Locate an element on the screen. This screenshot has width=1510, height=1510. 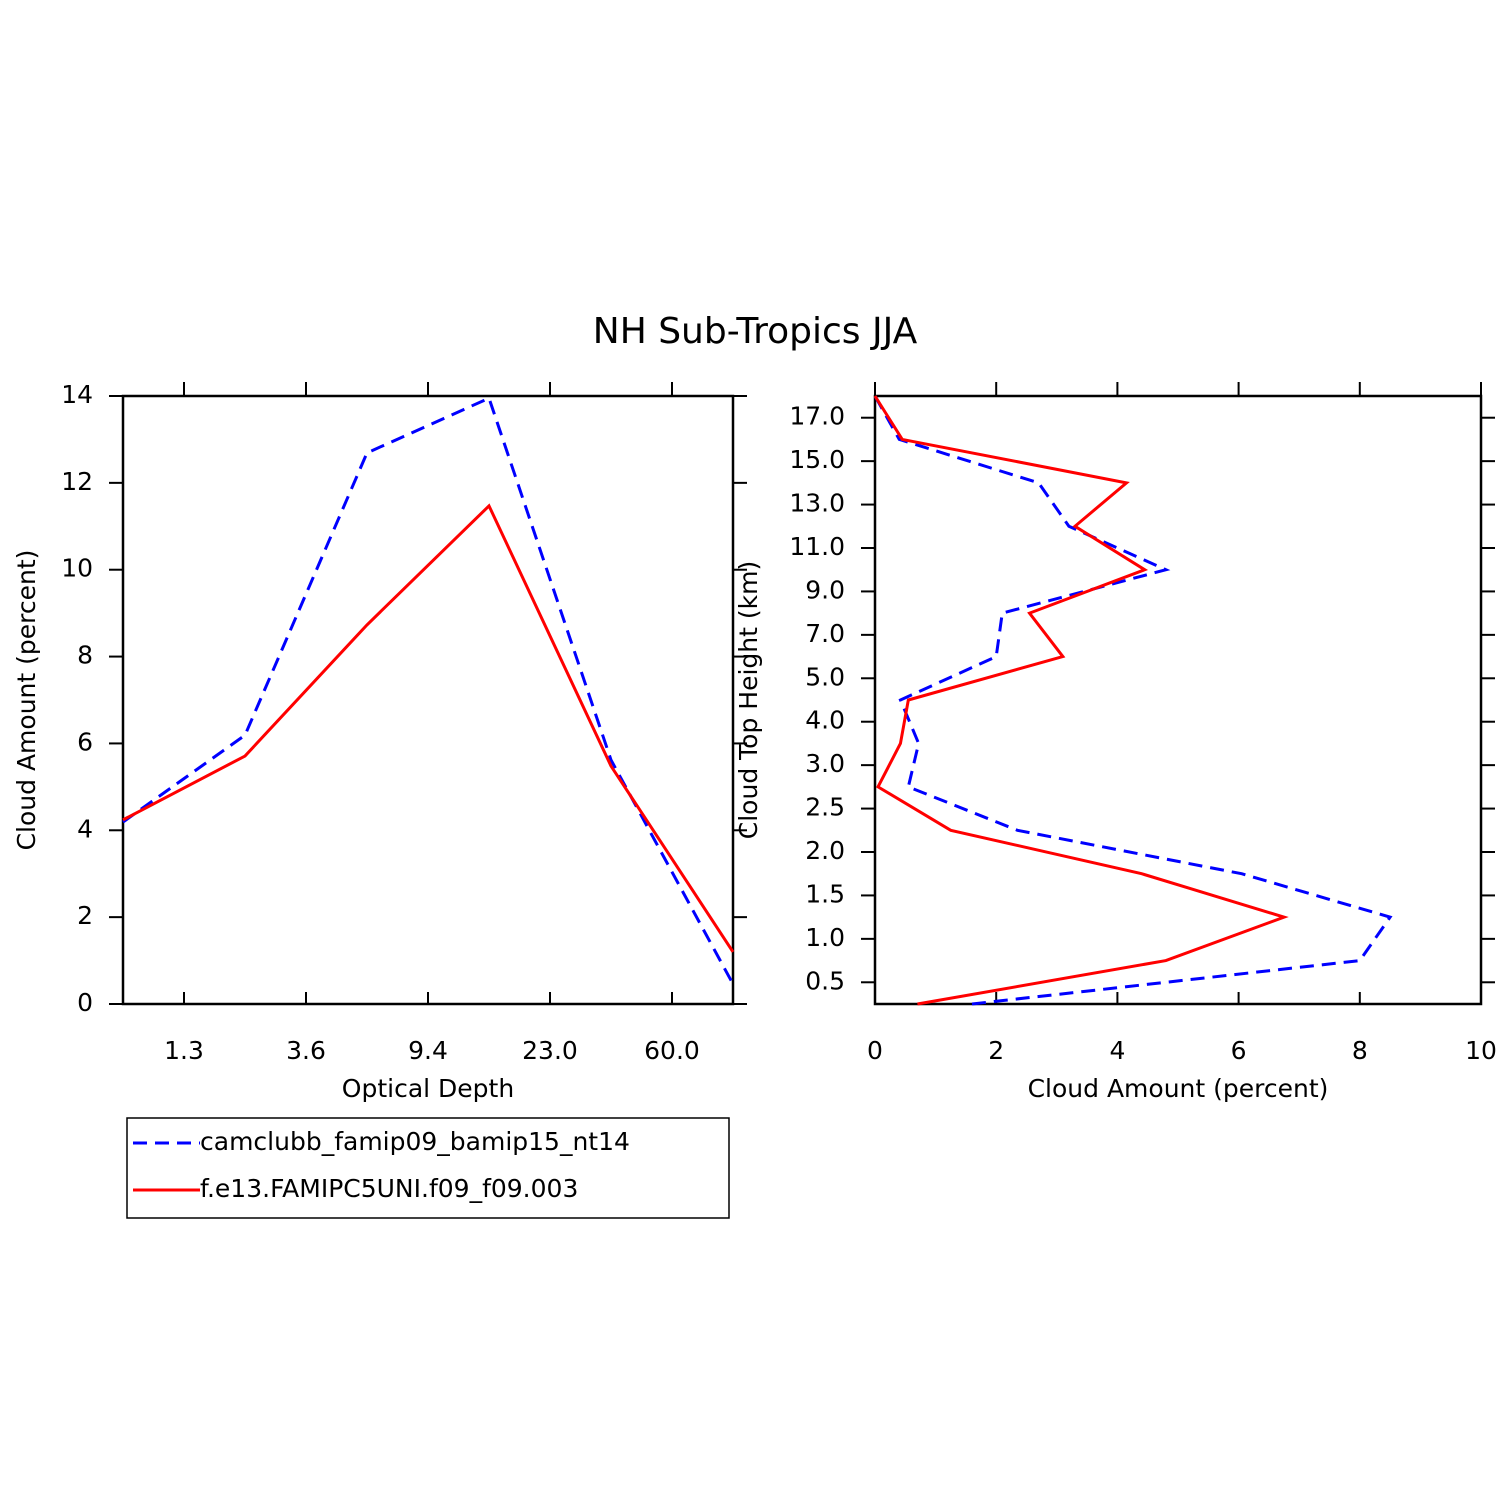
y-axis-label: Cloud Top Height (km) is located at coordinates (748, 700).